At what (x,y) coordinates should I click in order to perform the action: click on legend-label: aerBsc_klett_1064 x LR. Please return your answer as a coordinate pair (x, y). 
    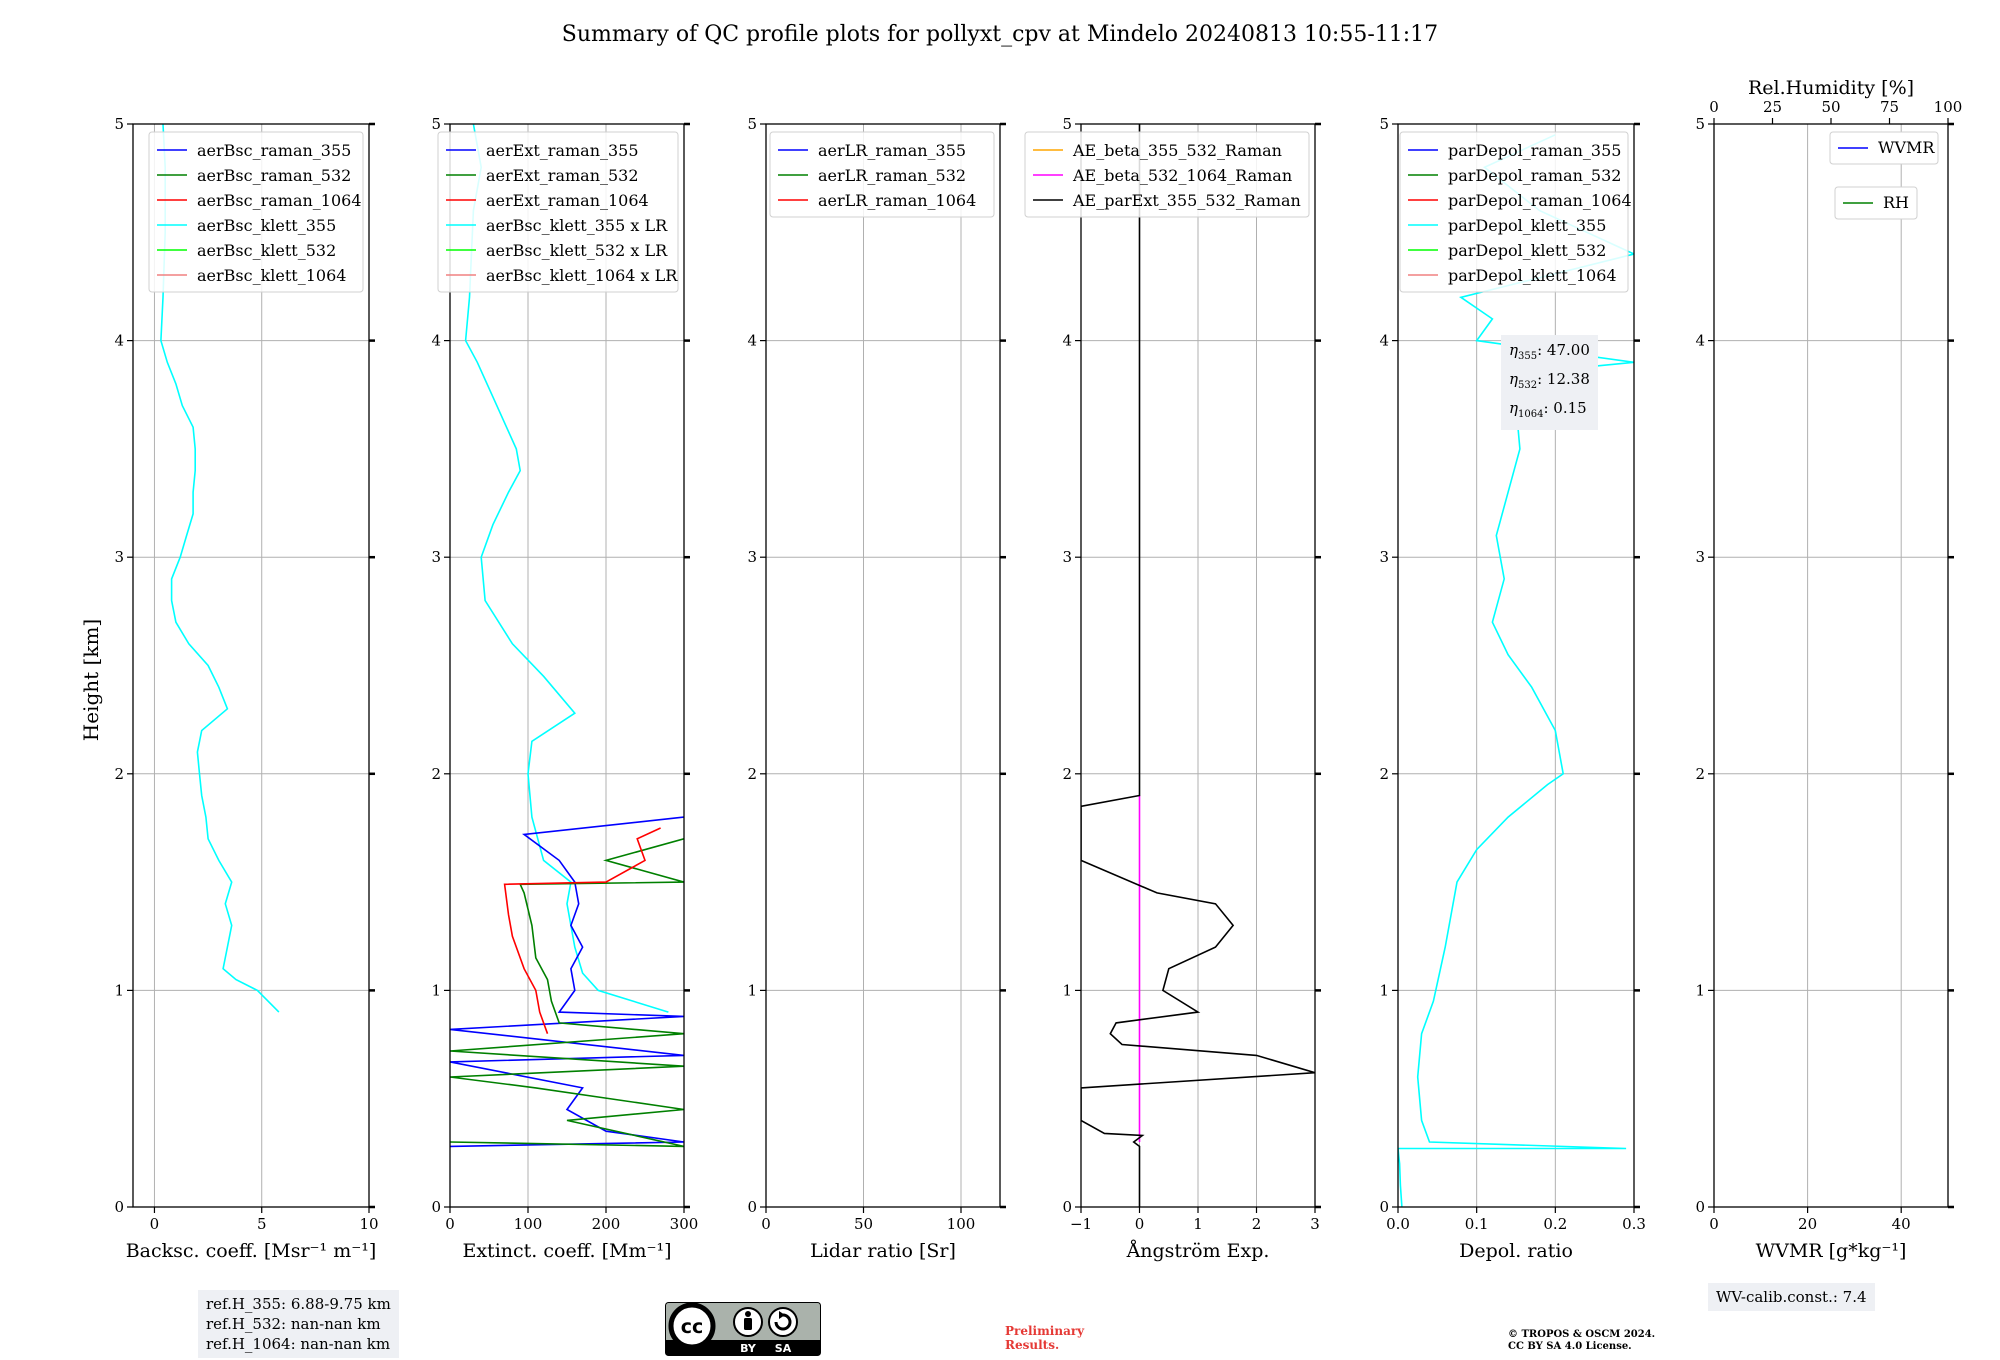
    Looking at the image, I should click on (582, 275).